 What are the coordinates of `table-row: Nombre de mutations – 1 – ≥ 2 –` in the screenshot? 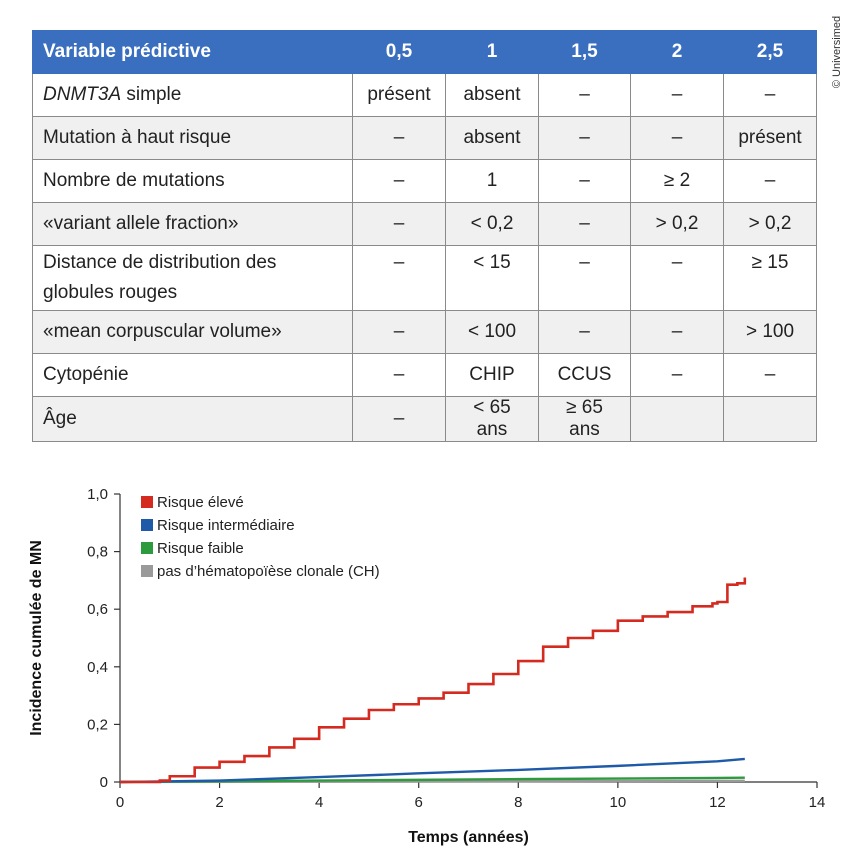 It's located at (424, 181).